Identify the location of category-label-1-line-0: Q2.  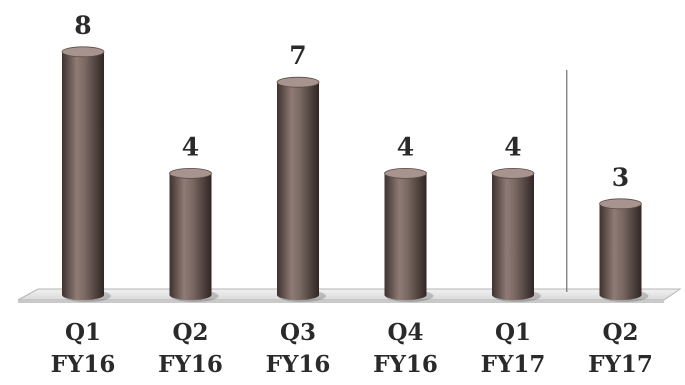
(190, 332).